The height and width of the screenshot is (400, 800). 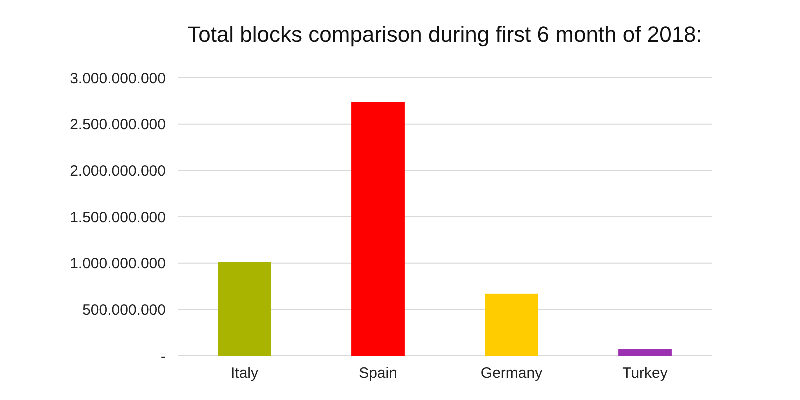 I want to click on y-tick-label: 1.000.000.000, so click(x=118, y=264).